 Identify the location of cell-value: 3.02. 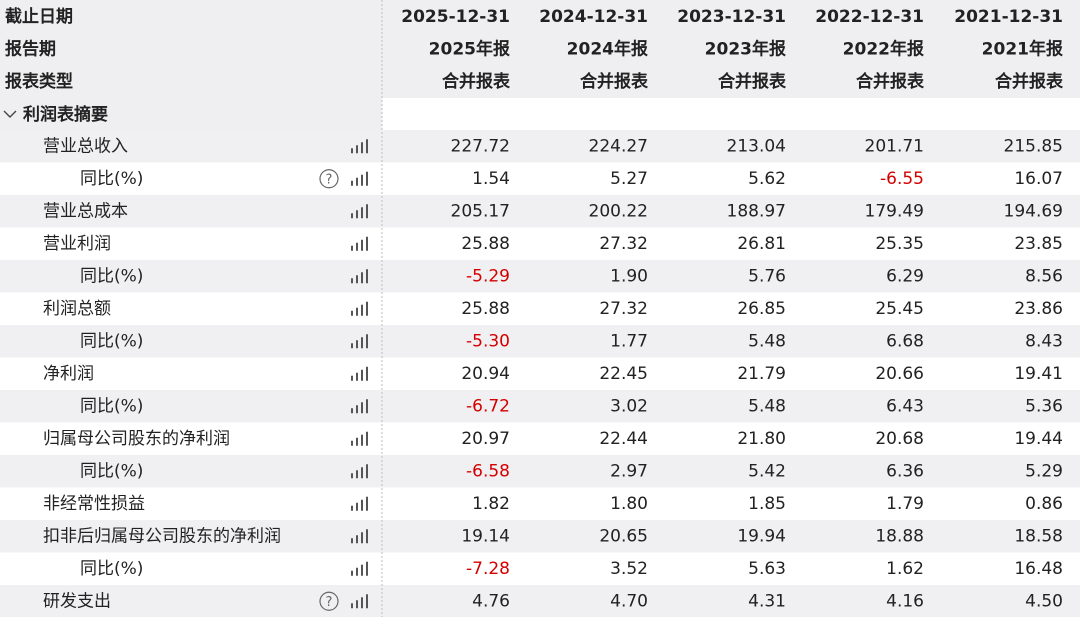
(629, 406).